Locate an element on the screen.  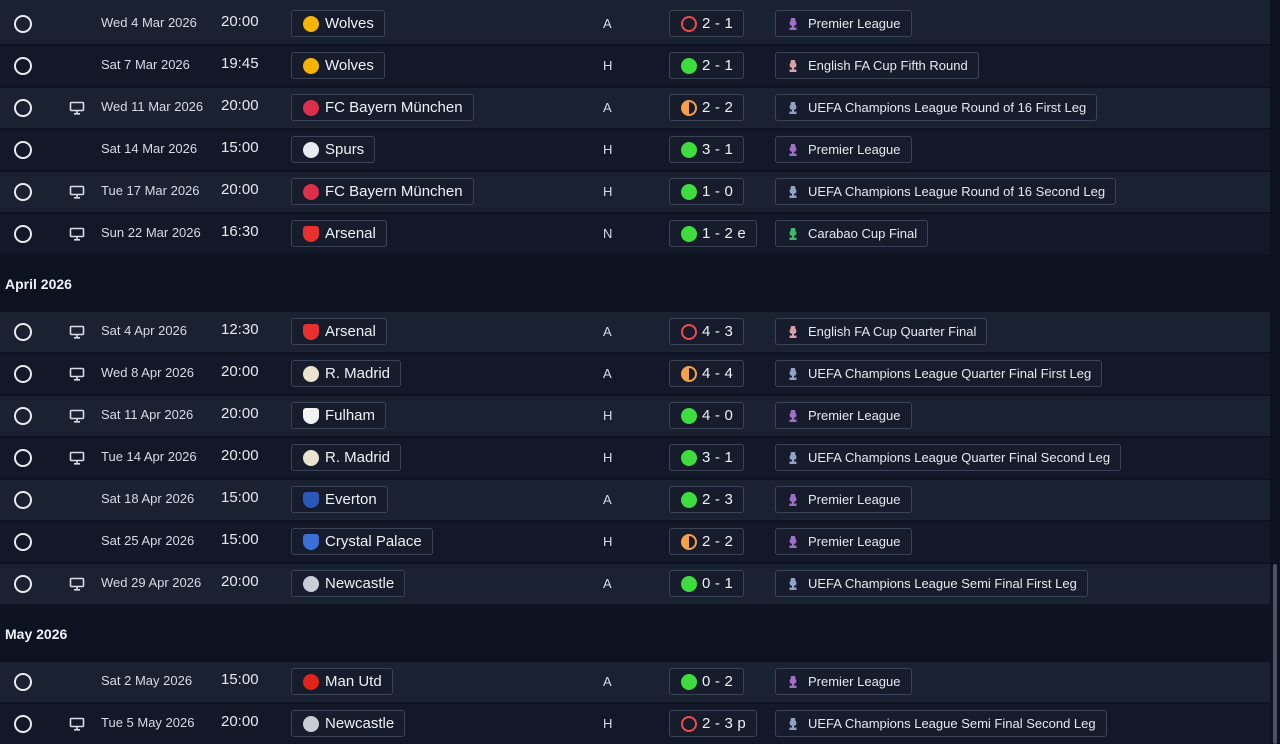
opponent-button: Man Utd is located at coordinates (342, 681).